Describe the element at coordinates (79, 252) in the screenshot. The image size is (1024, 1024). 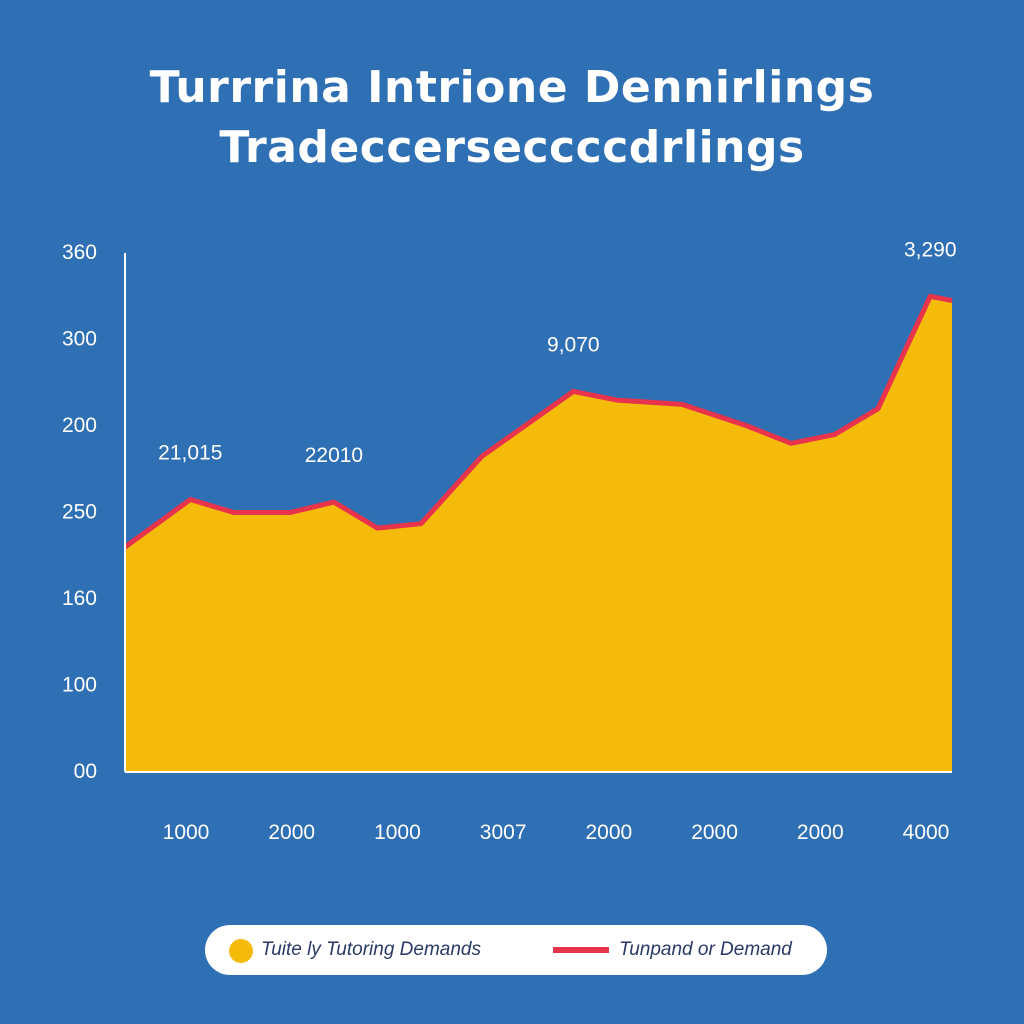
I see `y-tick-label: 360` at that location.